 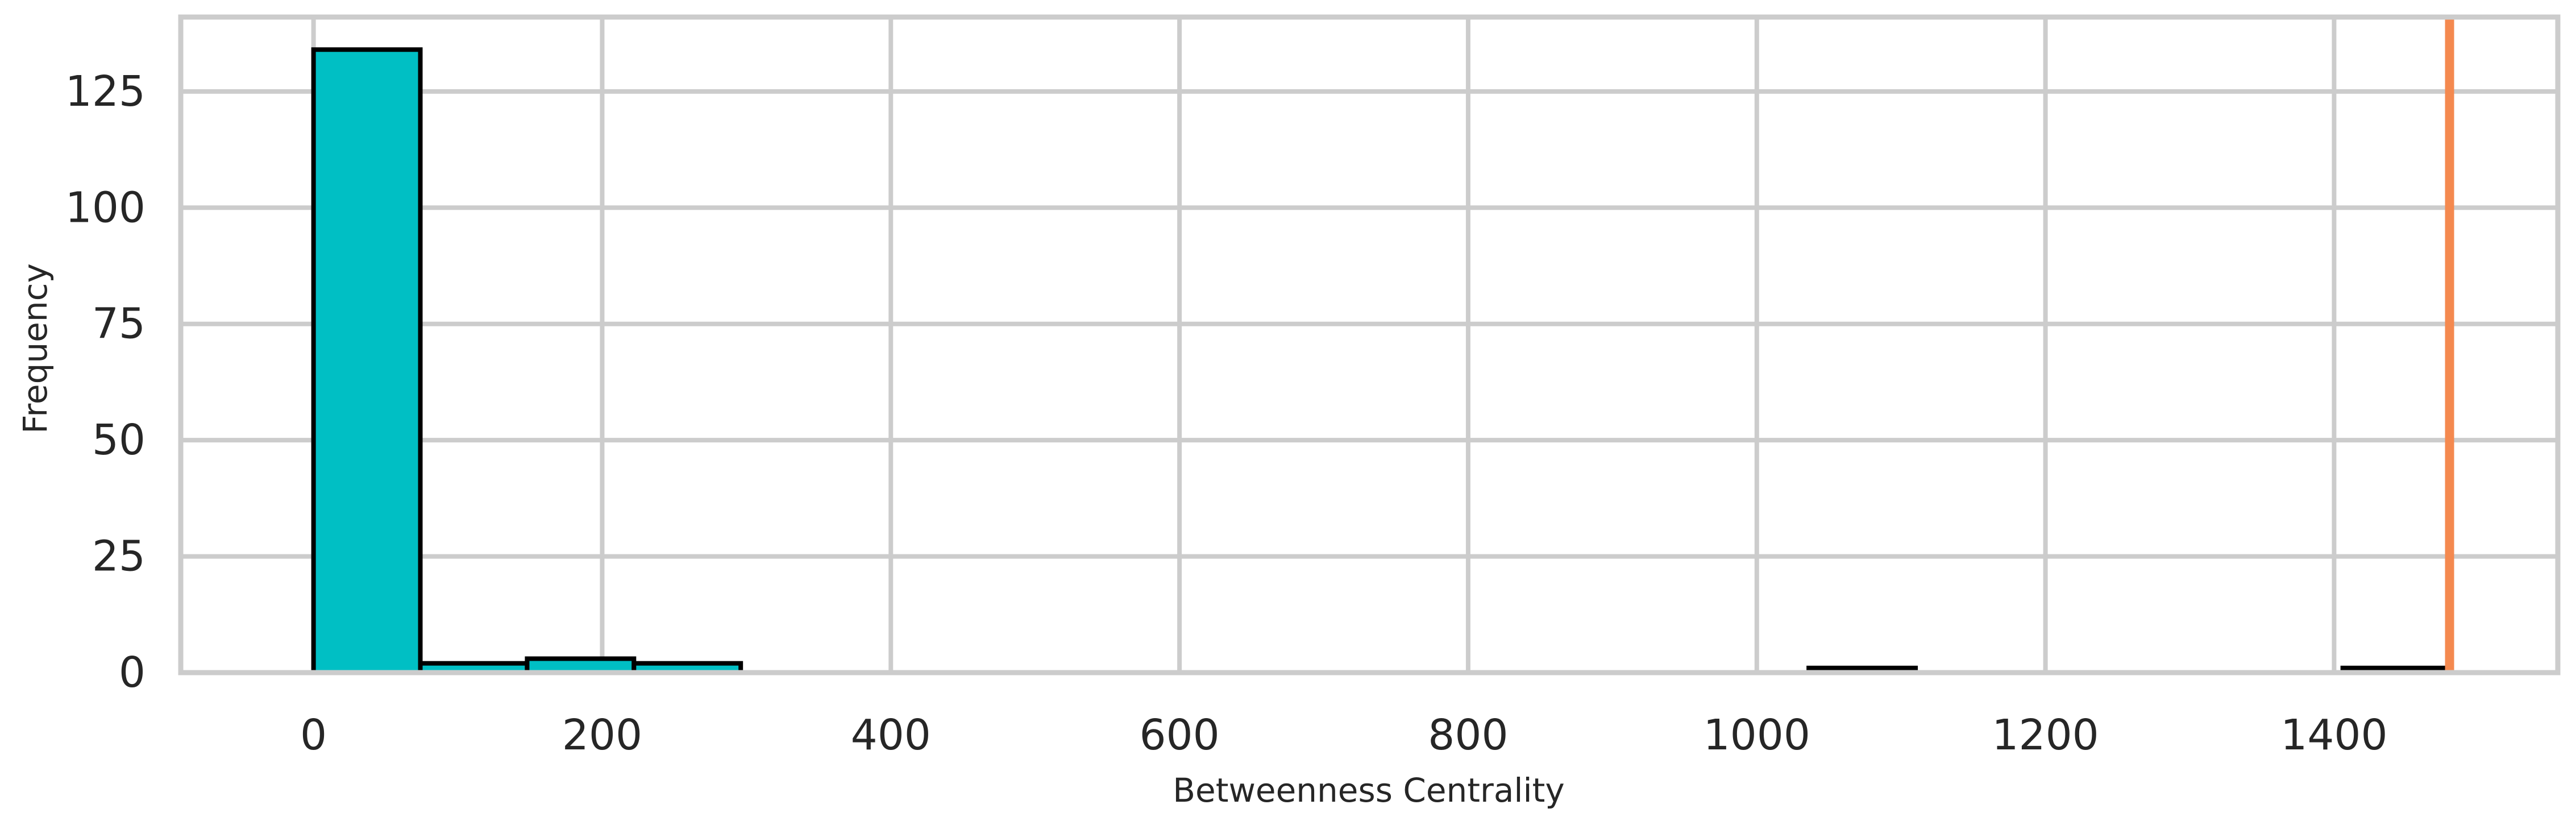 I want to click on x-tick-label-3: 600, so click(x=1179, y=735).